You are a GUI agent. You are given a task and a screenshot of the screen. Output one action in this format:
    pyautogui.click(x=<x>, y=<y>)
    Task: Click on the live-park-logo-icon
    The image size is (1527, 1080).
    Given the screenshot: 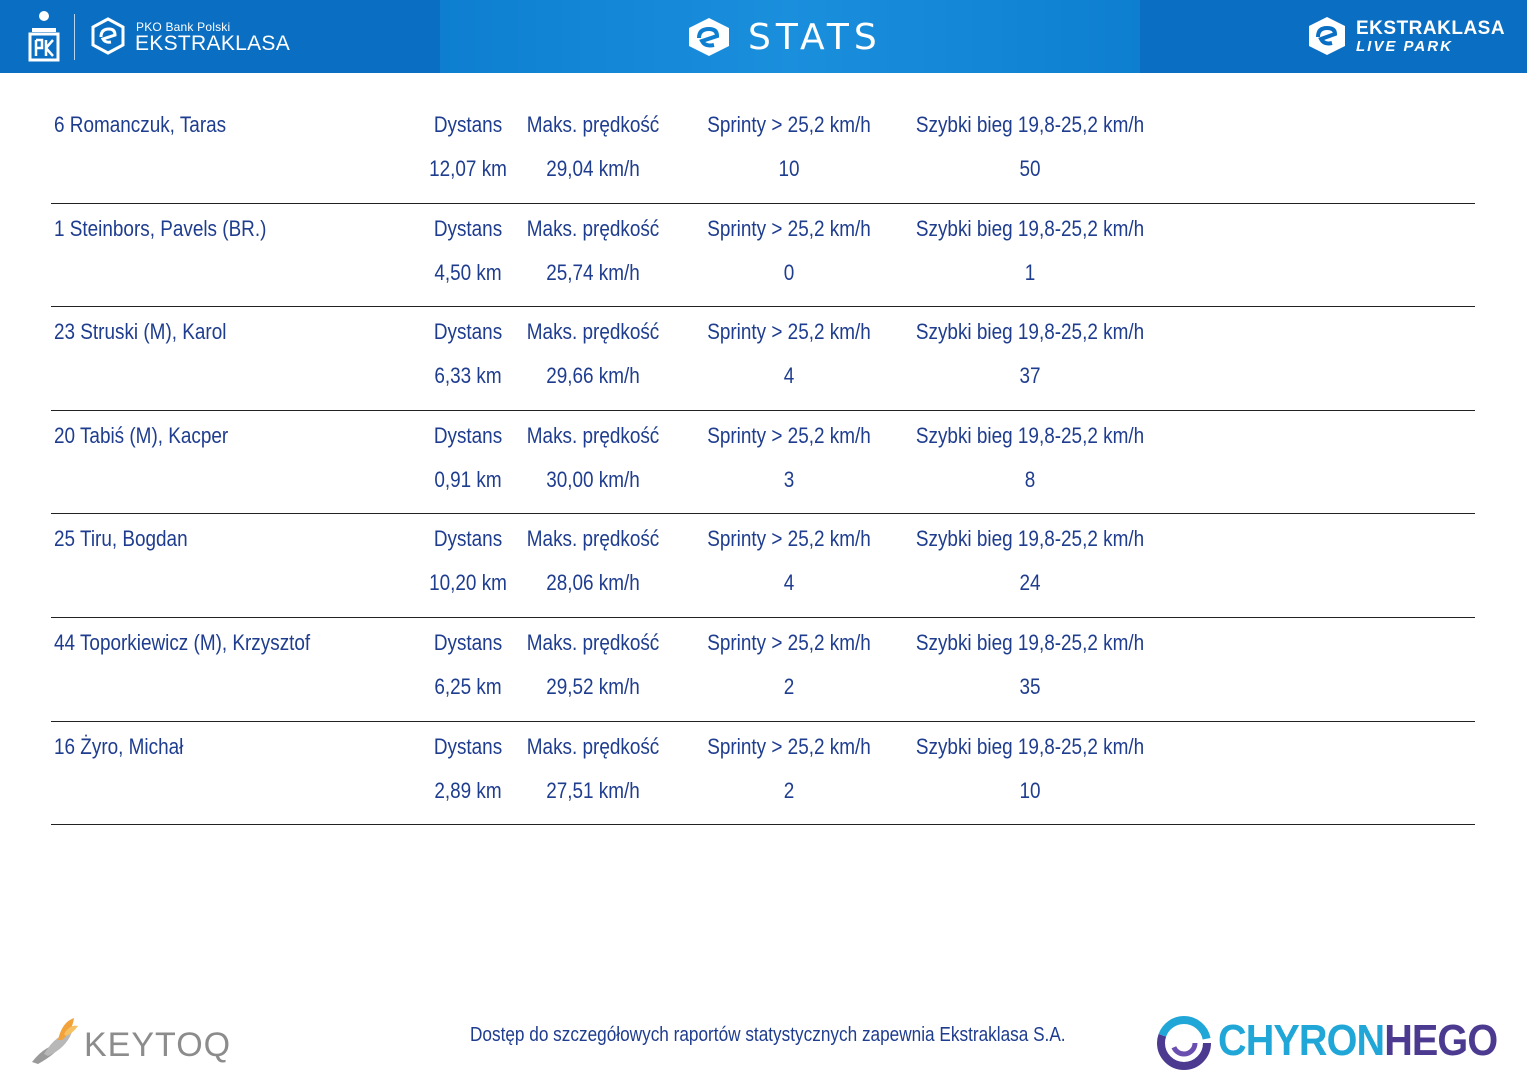 What is the action you would take?
    pyautogui.click(x=1327, y=36)
    